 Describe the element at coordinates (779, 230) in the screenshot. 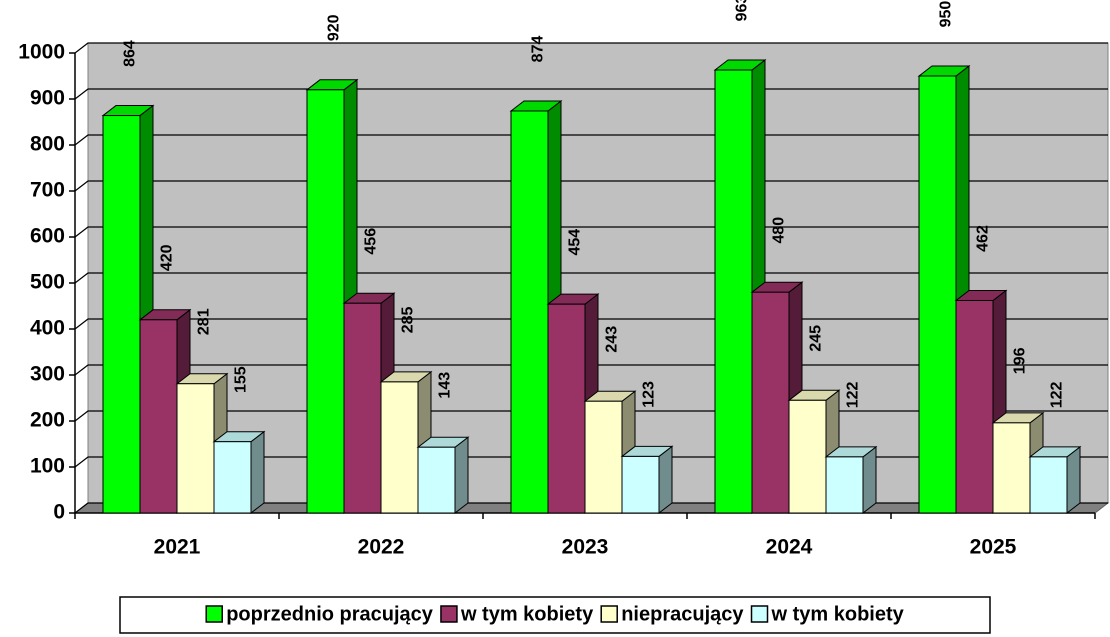

I see `value-label: 480` at that location.